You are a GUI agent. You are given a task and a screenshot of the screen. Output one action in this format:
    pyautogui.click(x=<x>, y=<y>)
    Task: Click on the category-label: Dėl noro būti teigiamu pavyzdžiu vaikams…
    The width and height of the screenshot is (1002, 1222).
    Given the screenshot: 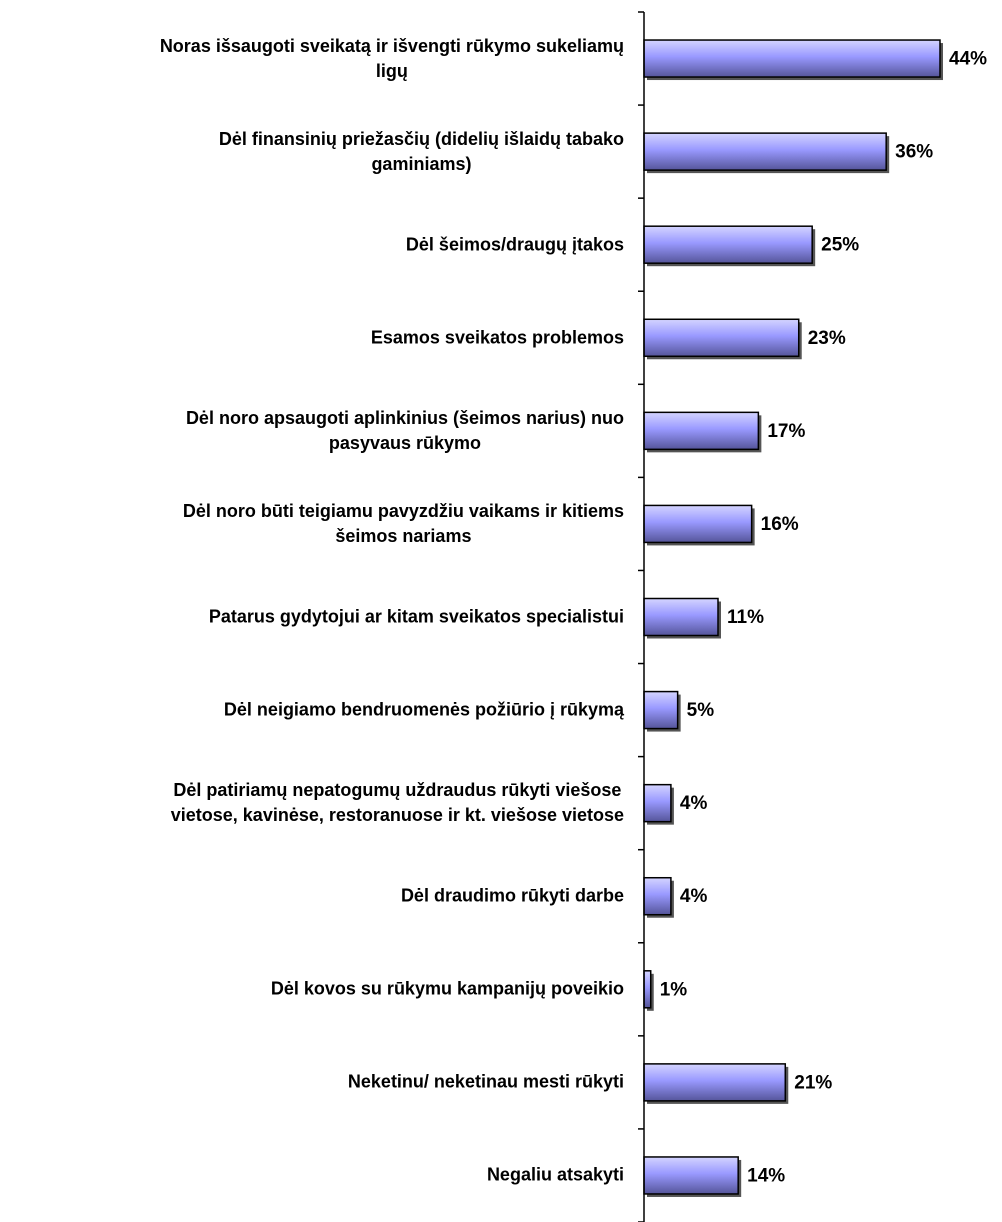 What is the action you would take?
    pyautogui.click(x=403, y=523)
    